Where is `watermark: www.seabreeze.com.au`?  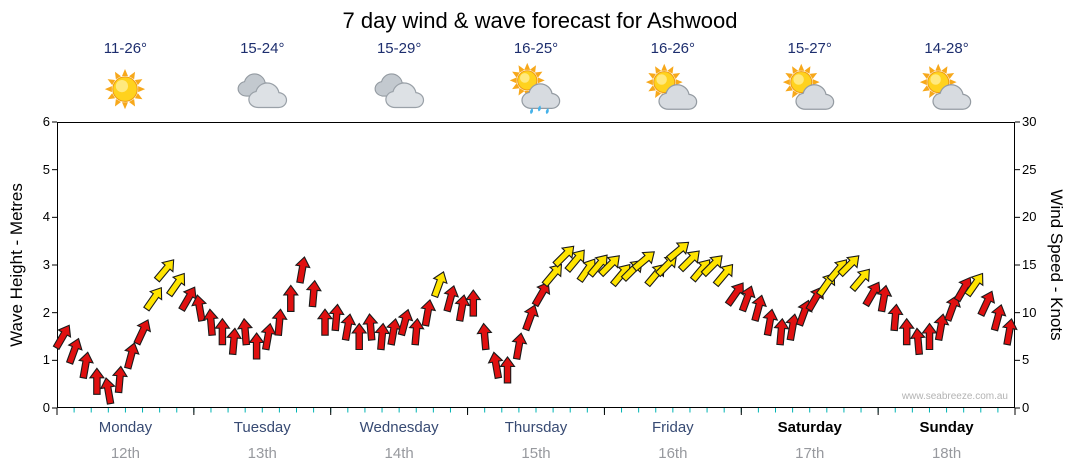
watermark: www.seabreeze.com.au is located at coordinates (954, 396).